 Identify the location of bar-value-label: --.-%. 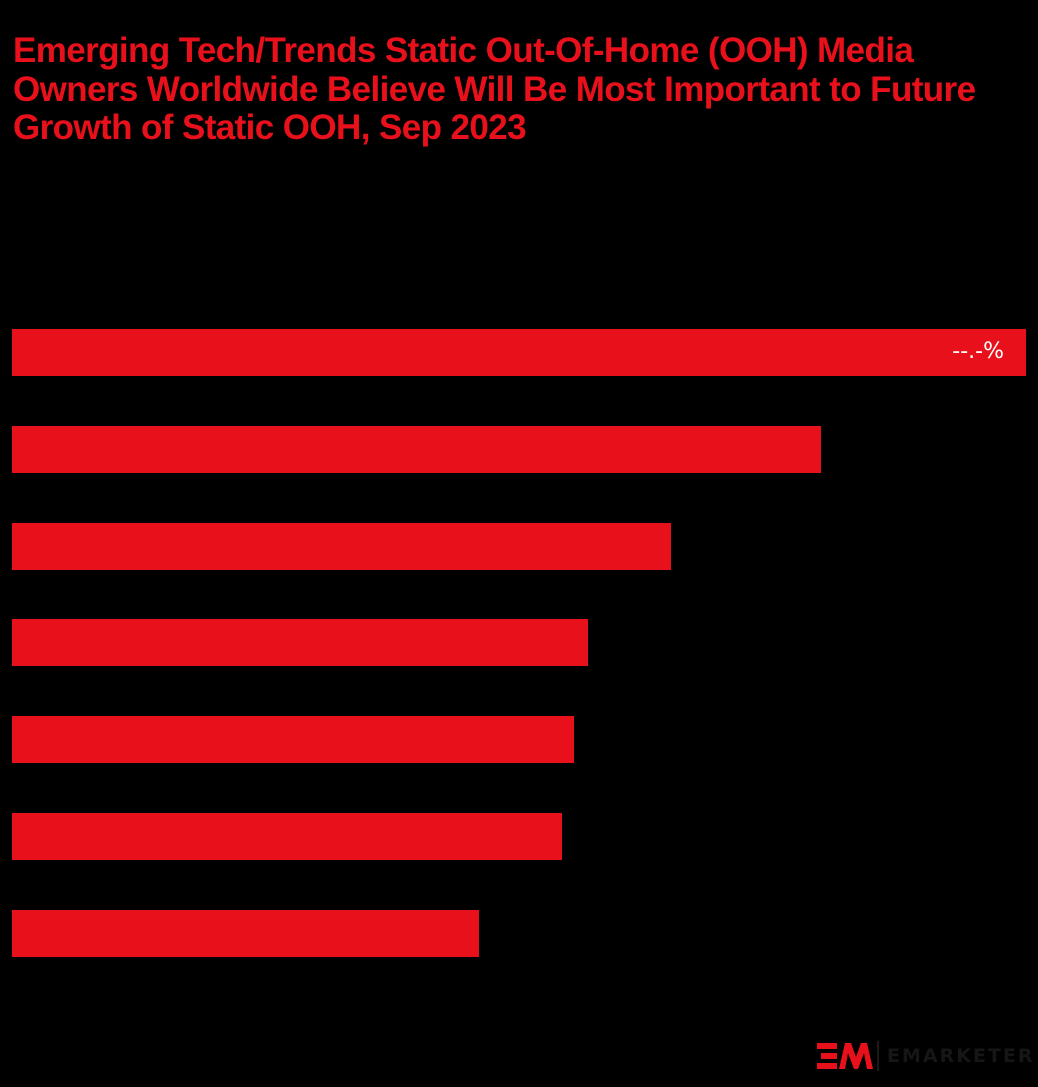
(978, 351).